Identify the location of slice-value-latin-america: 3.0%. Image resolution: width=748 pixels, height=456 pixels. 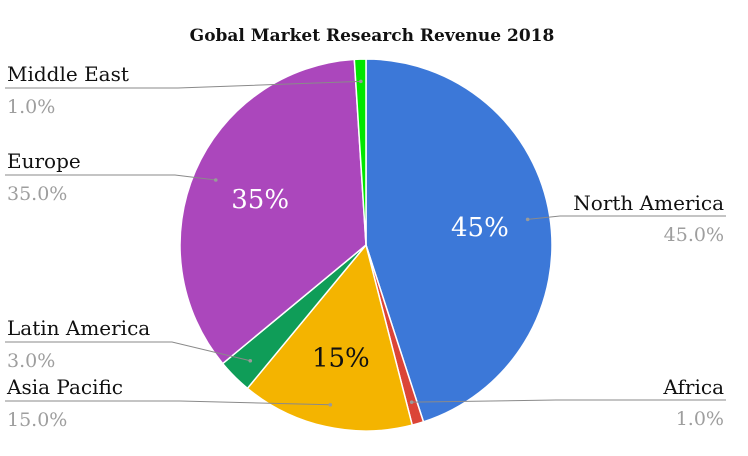
(31, 361).